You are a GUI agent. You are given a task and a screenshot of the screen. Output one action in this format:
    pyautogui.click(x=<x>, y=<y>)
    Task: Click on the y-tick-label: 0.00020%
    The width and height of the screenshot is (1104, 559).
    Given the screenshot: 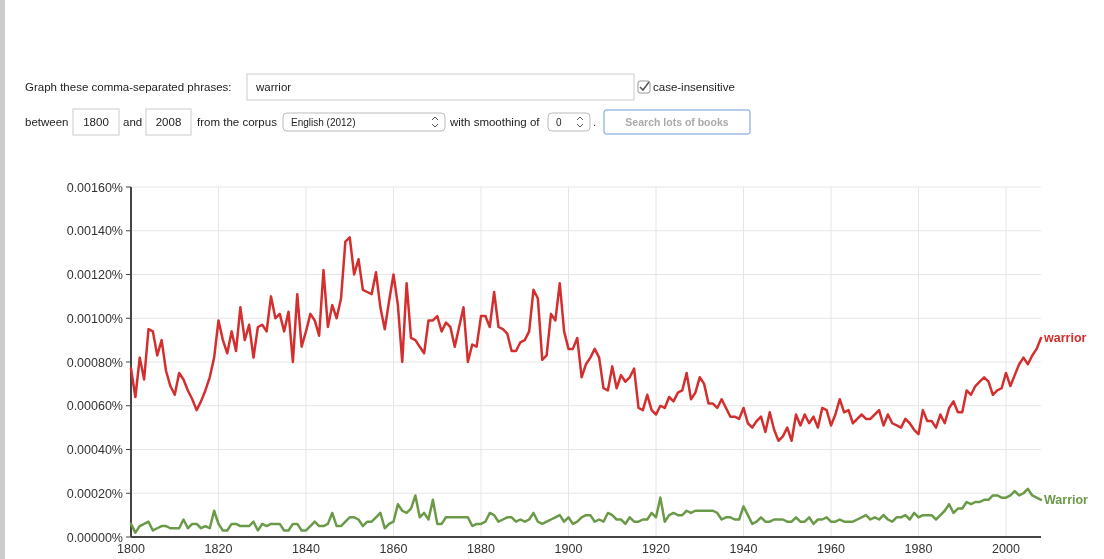 What is the action you would take?
    pyautogui.click(x=94, y=493)
    